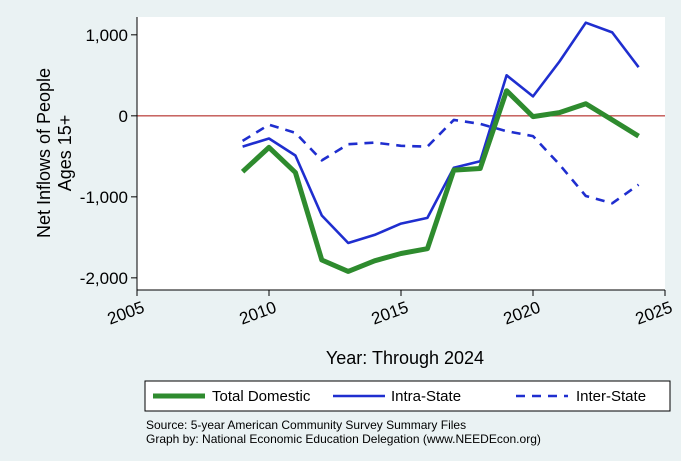 This screenshot has height=461, width=681. I want to click on x-tick-label: 2010, so click(258, 313).